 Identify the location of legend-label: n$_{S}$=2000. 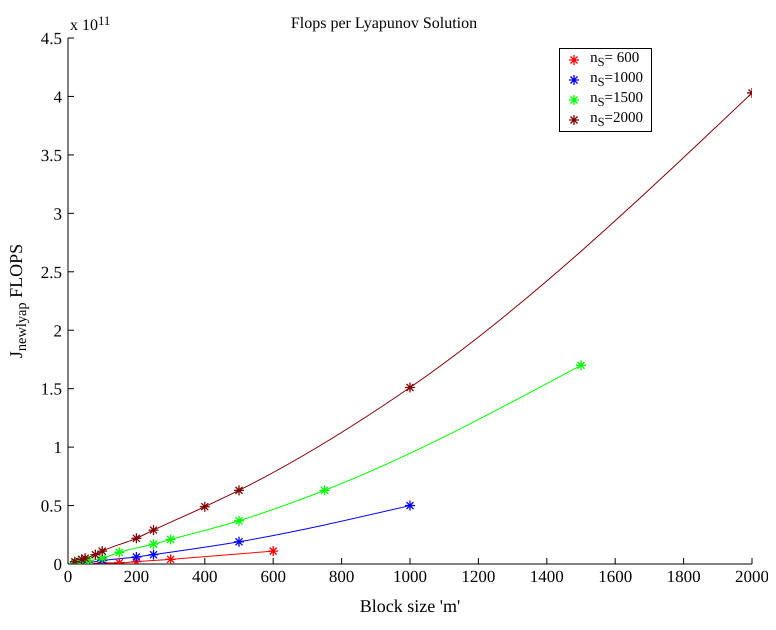
(616, 120).